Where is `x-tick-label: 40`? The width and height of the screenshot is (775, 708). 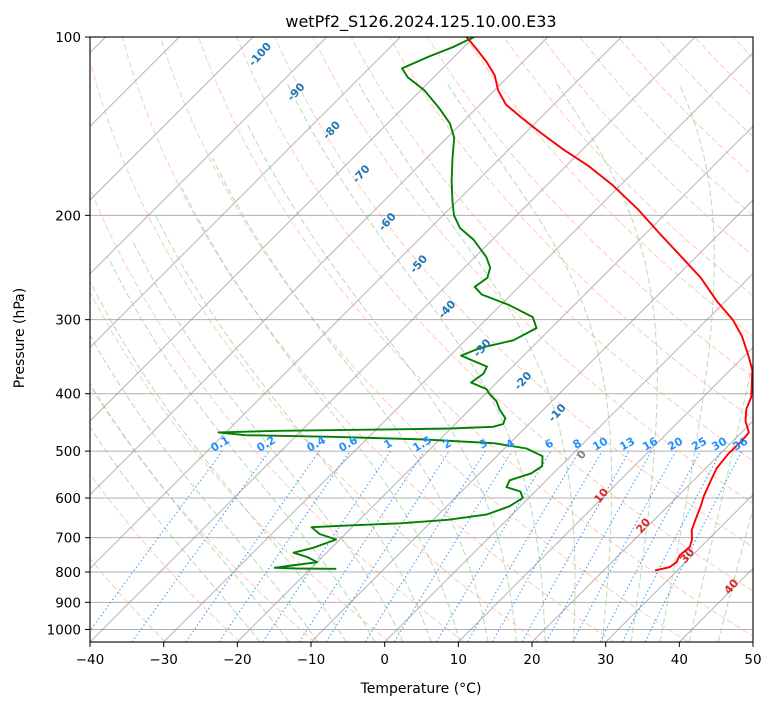
x-tick-label: 40 is located at coordinates (679, 660).